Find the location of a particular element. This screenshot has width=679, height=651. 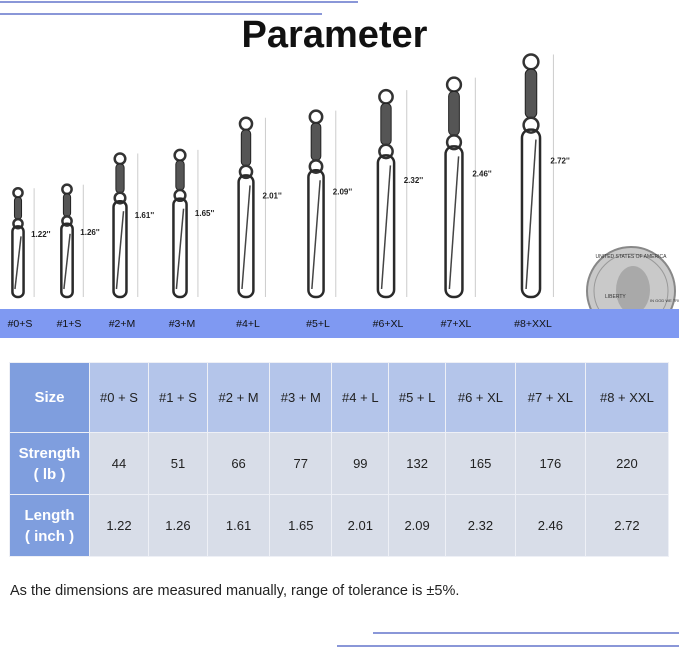

value-cell: 176 is located at coordinates (550, 463).